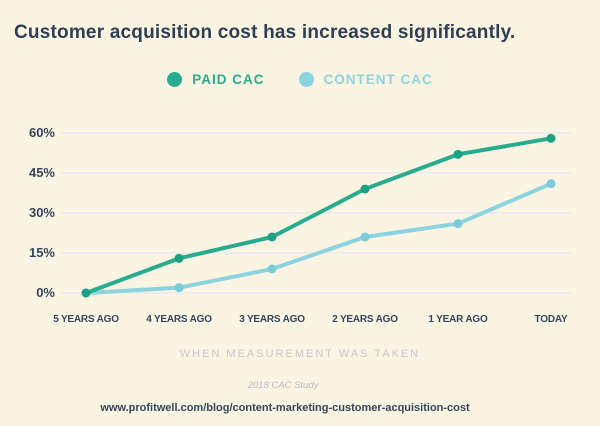  What do you see at coordinates (41, 212) in the screenshot?
I see `y-tick-30%: 30%` at bounding box center [41, 212].